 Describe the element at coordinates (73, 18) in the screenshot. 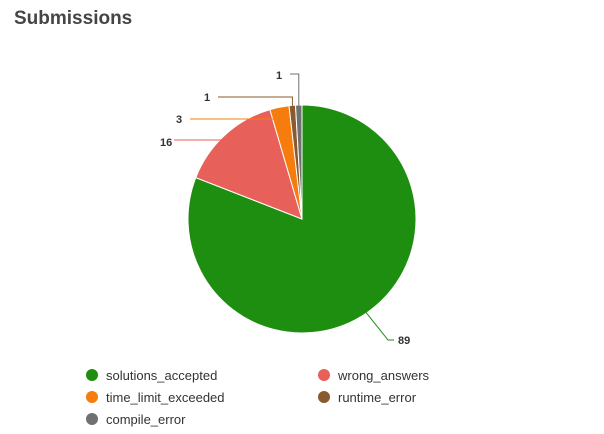

I see `chart-title: Submissions` at that location.